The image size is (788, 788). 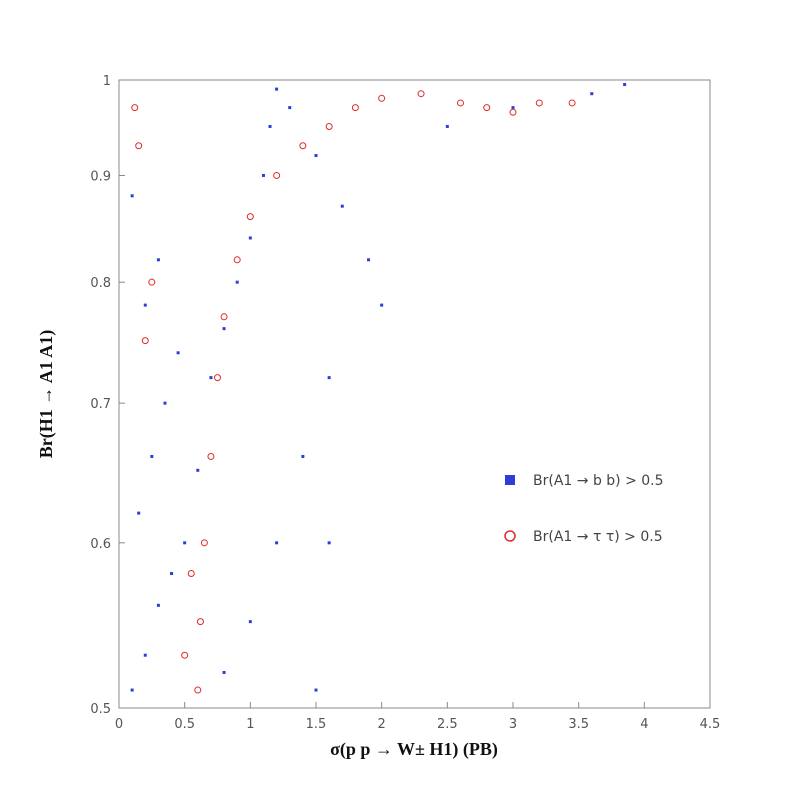 What do you see at coordinates (46, 394) in the screenshot?
I see `y-axis-title: Br(H1 → A1 A1)` at bounding box center [46, 394].